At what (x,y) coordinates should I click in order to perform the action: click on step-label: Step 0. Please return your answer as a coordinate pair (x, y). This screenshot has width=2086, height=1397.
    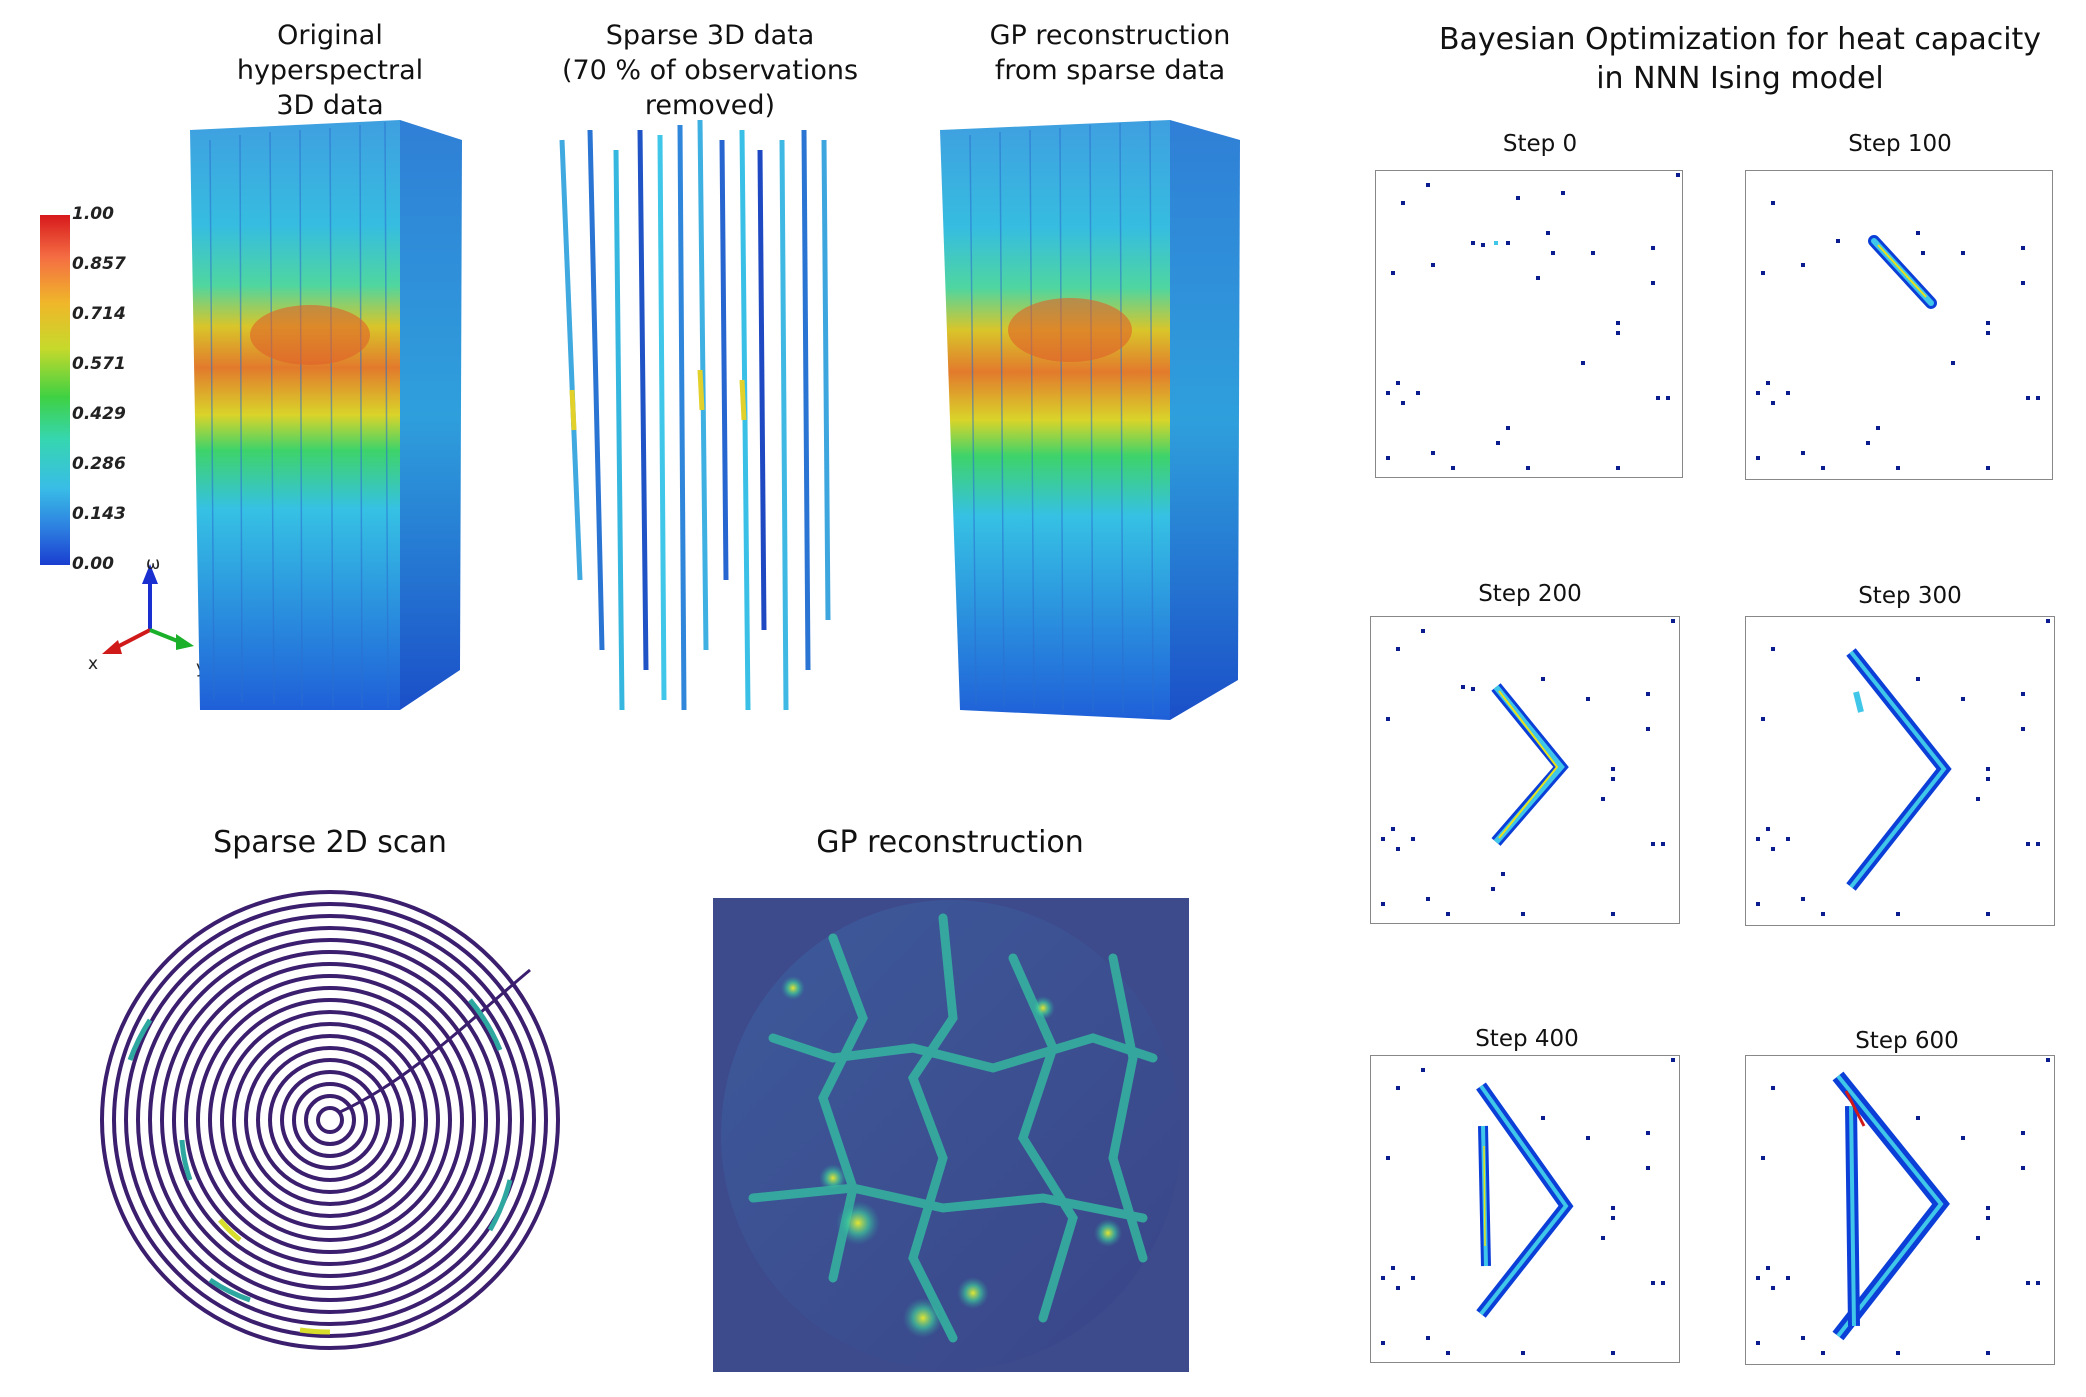
    Looking at the image, I should click on (1540, 144).